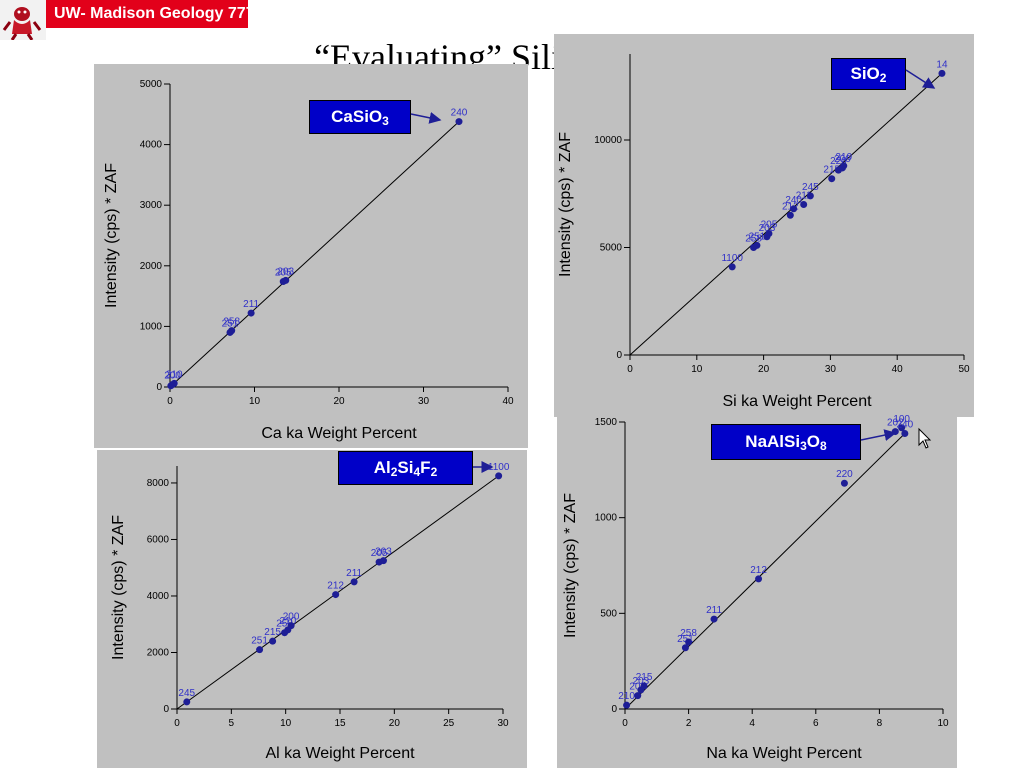 The image size is (1024, 768). What do you see at coordinates (151, 205) in the screenshot?
I see `ca-y-tick-label: 3000` at bounding box center [151, 205].